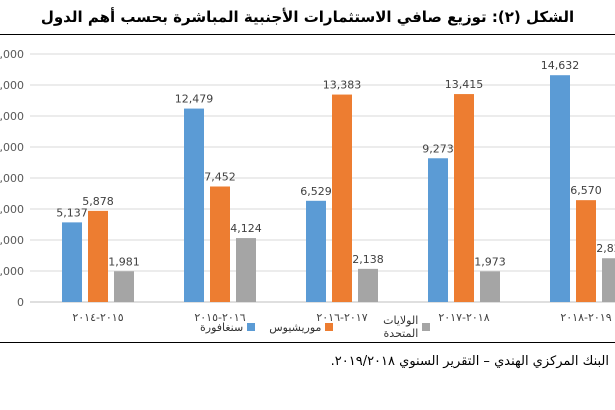 The image size is (615, 410). What do you see at coordinates (12, 271) in the screenshot?
I see `y-tick-label: 2,000` at bounding box center [12, 271].